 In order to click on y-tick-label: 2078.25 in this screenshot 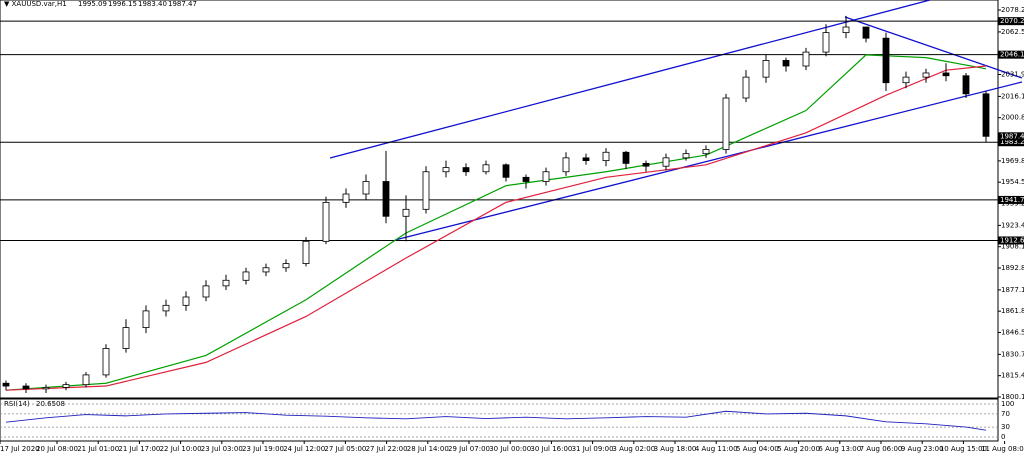, I will do `click(1012, 10)`.